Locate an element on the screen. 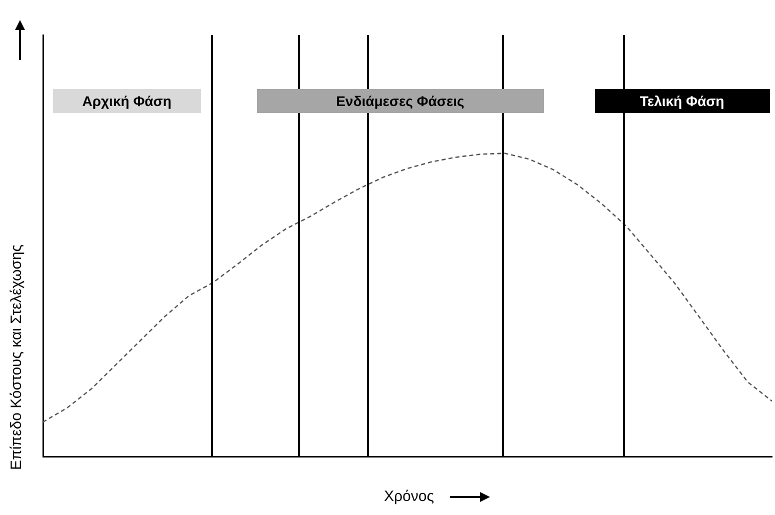 The height and width of the screenshot is (515, 775). text: Ενδιάμεσες Φάσεις is located at coordinates (400, 101).